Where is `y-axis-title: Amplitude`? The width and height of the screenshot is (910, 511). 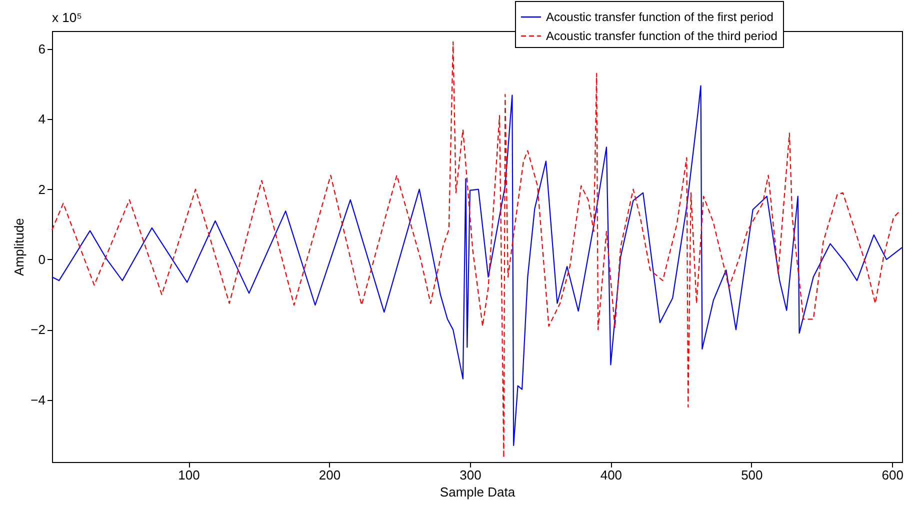 y-axis-title: Amplitude is located at coordinates (19, 247).